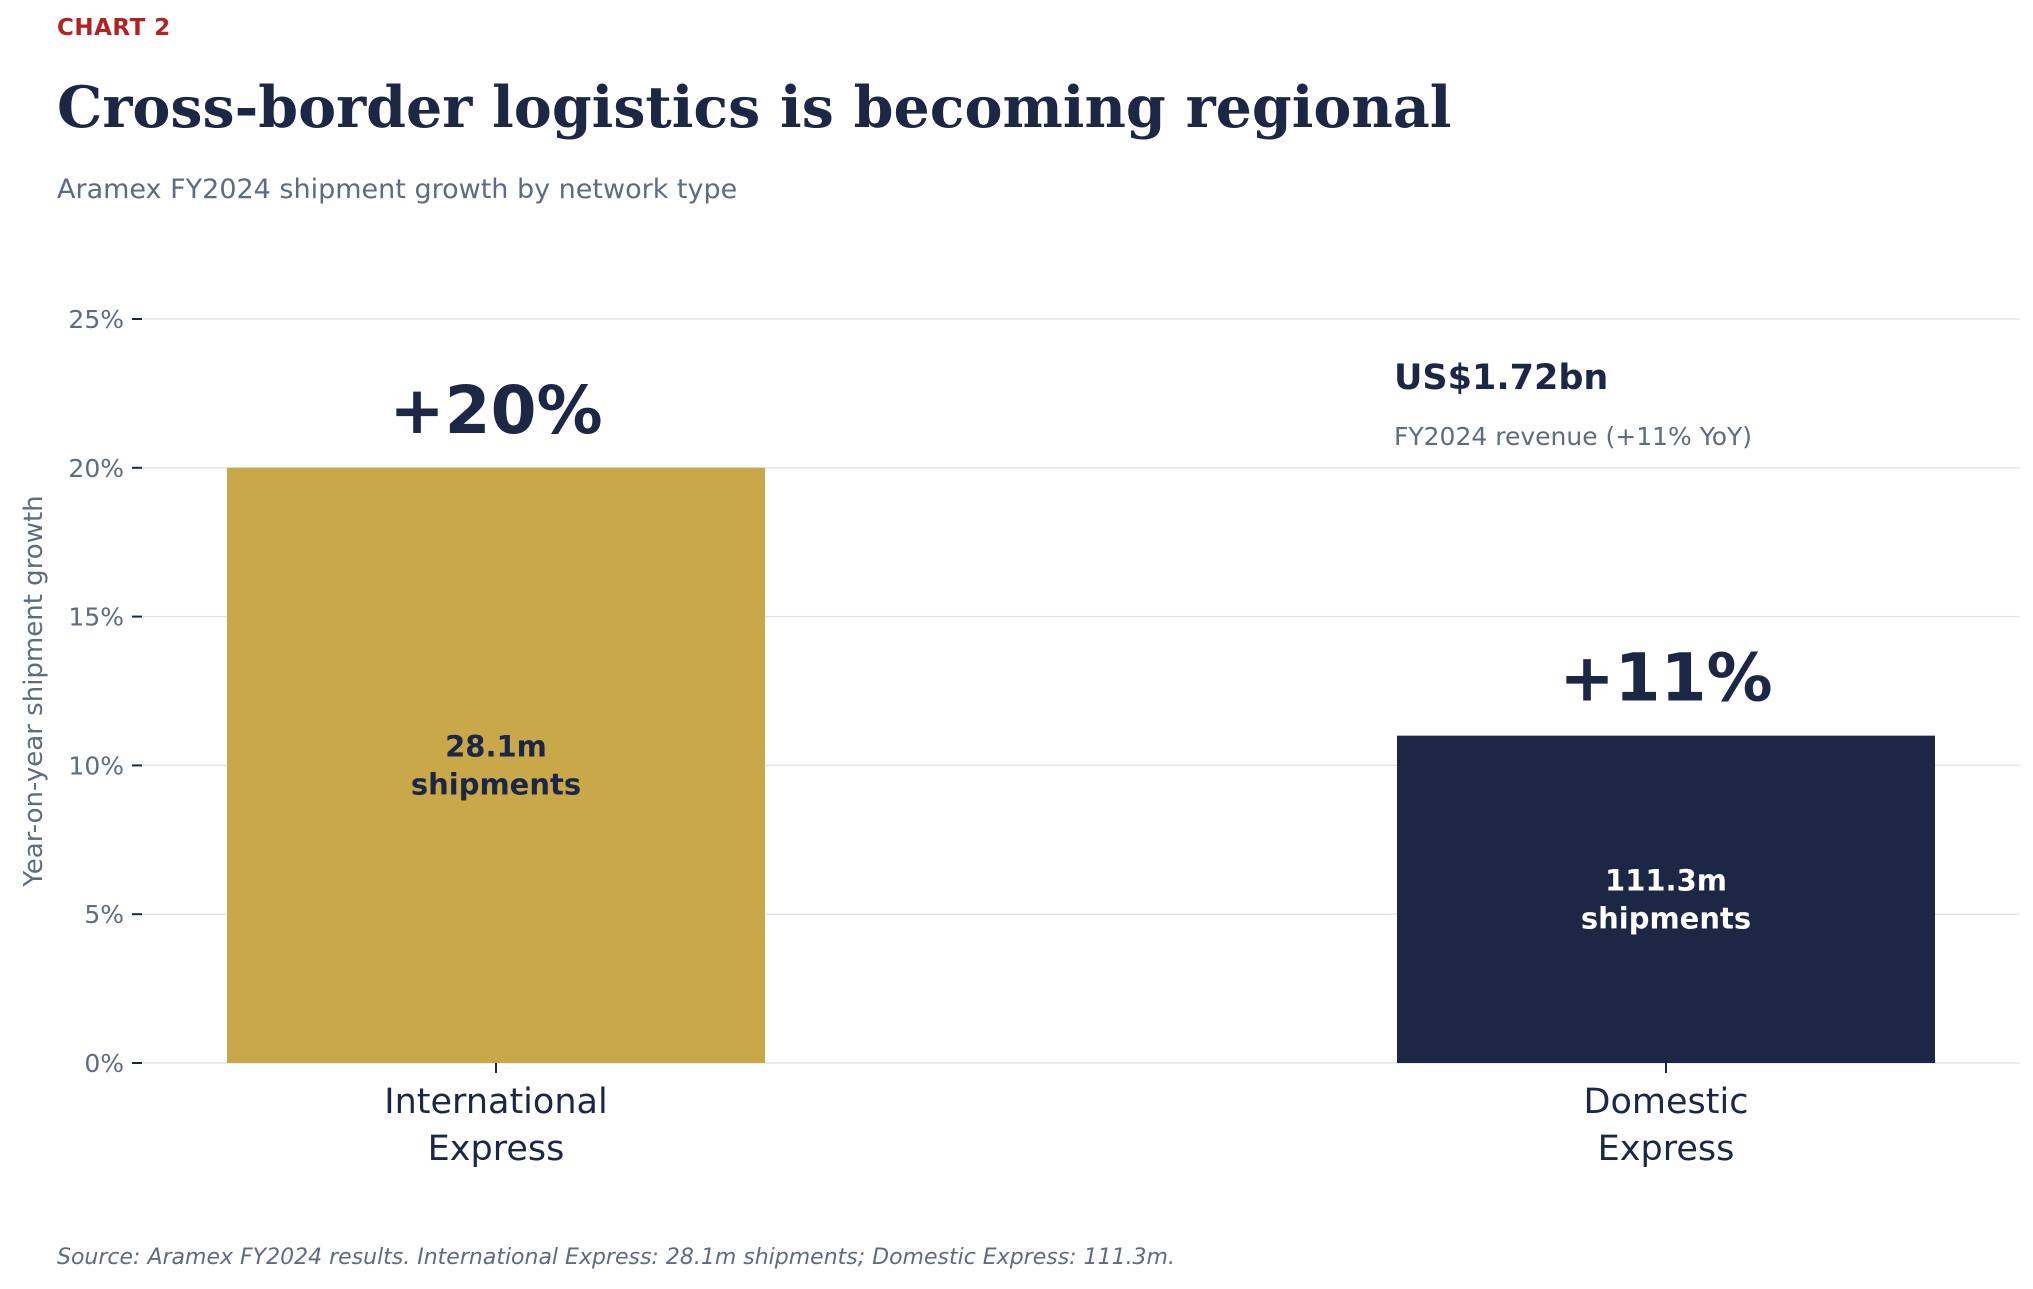  What do you see at coordinates (1501, 378) in the screenshot?
I see `revenue-callout-value: US$1.72bn` at bounding box center [1501, 378].